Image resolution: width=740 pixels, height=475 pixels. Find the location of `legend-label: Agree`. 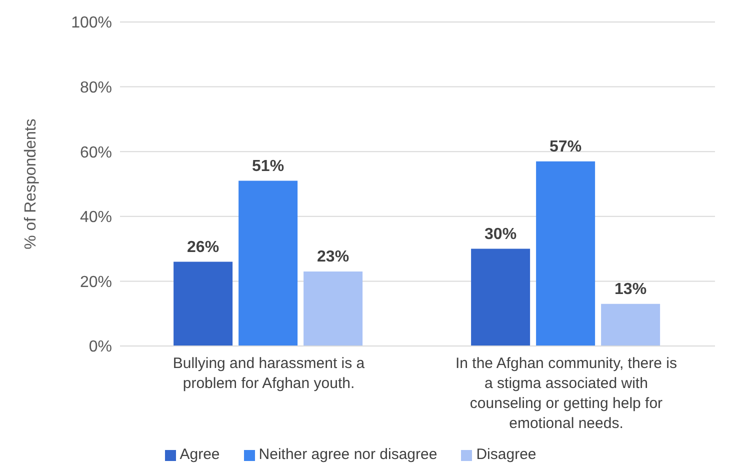

legend-label: Agree is located at coordinates (200, 454).